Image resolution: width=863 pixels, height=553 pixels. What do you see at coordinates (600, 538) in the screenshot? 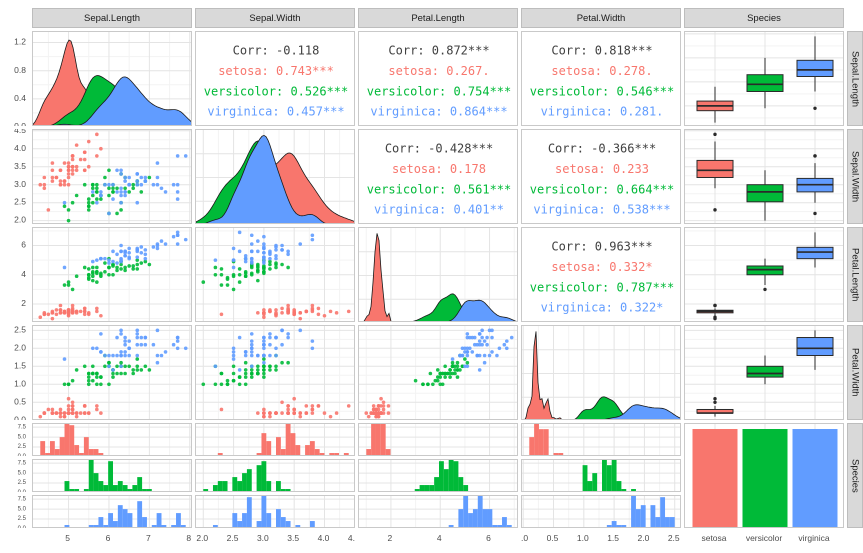
I see `x-axis-tick-labels: 0.0 0.5 1.0 1.5 2.0 2.5` at bounding box center [600, 538].